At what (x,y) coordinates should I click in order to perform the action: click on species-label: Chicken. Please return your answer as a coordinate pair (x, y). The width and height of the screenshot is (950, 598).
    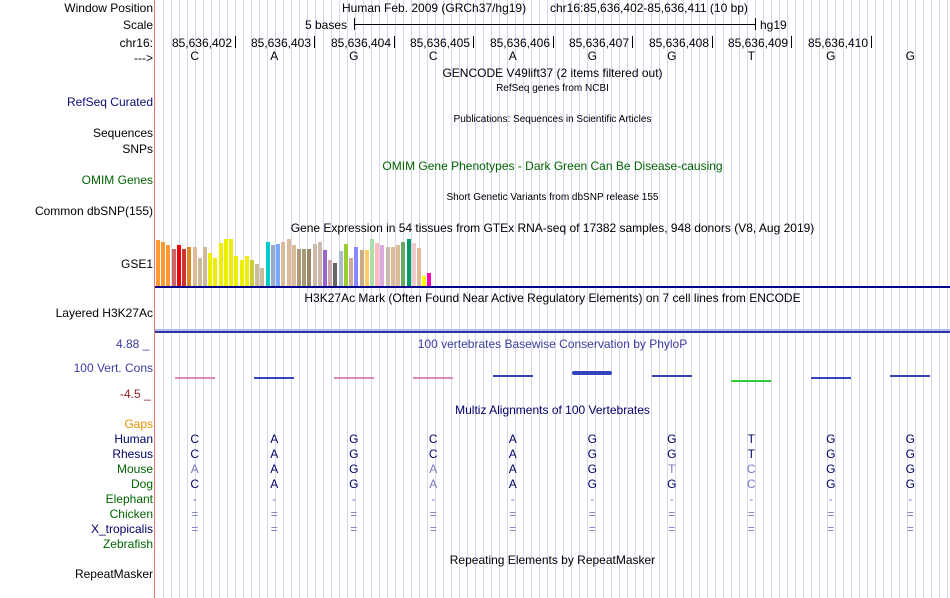
    Looking at the image, I should click on (131, 514).